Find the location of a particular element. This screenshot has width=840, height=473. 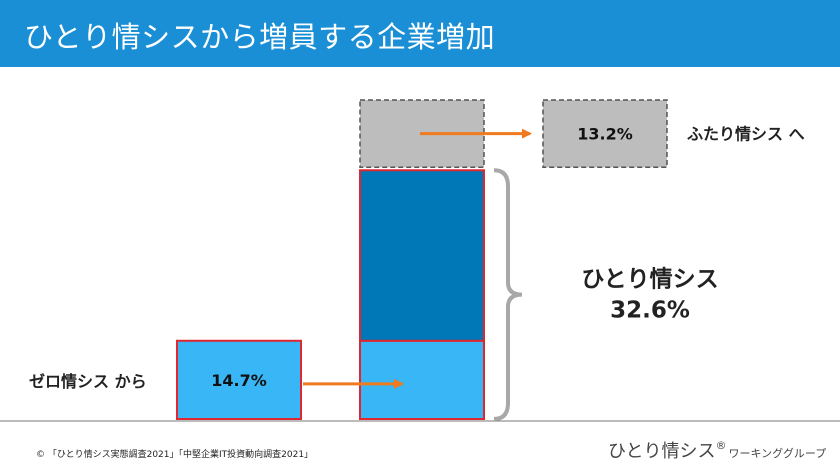

futari-box is located at coordinates (605, 134).